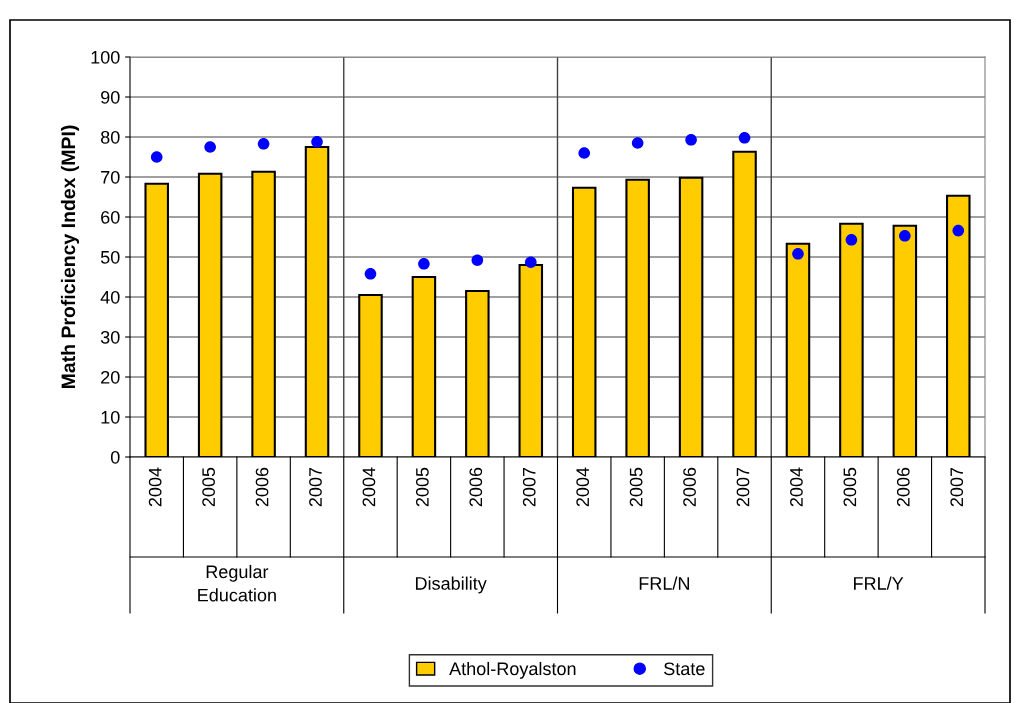 The image size is (1020, 703). Describe the element at coordinates (115, 457) in the screenshot. I see `y-tick-label: 0` at that location.